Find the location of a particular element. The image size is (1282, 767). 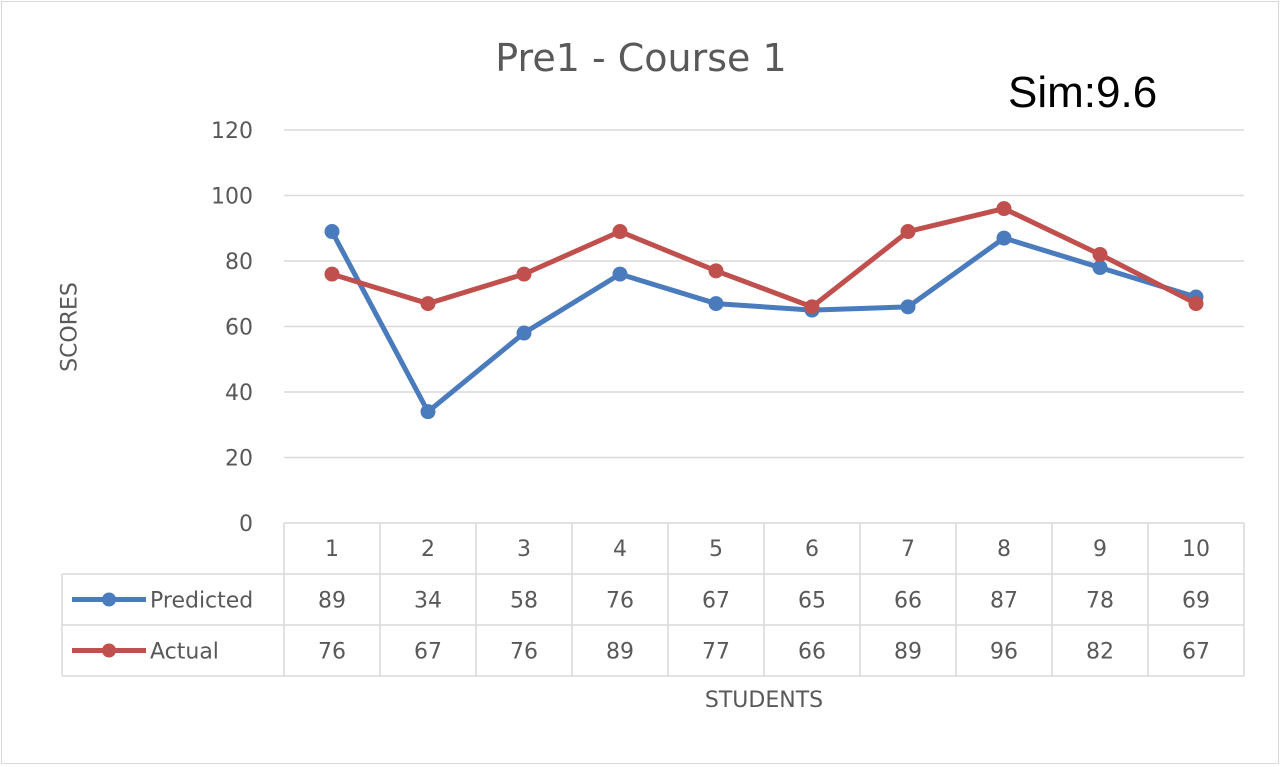

table-value: 87 is located at coordinates (1004, 601).